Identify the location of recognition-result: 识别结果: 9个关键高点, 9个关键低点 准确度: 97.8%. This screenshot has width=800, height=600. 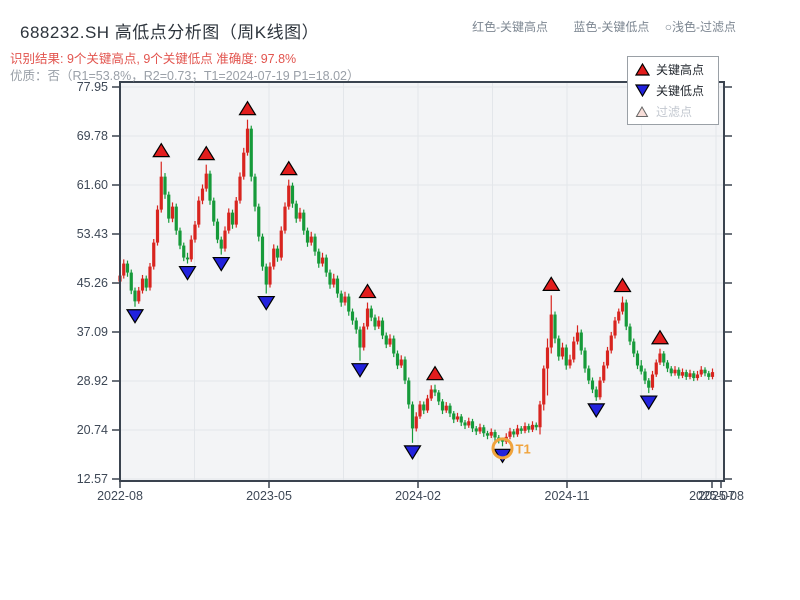
(153, 59).